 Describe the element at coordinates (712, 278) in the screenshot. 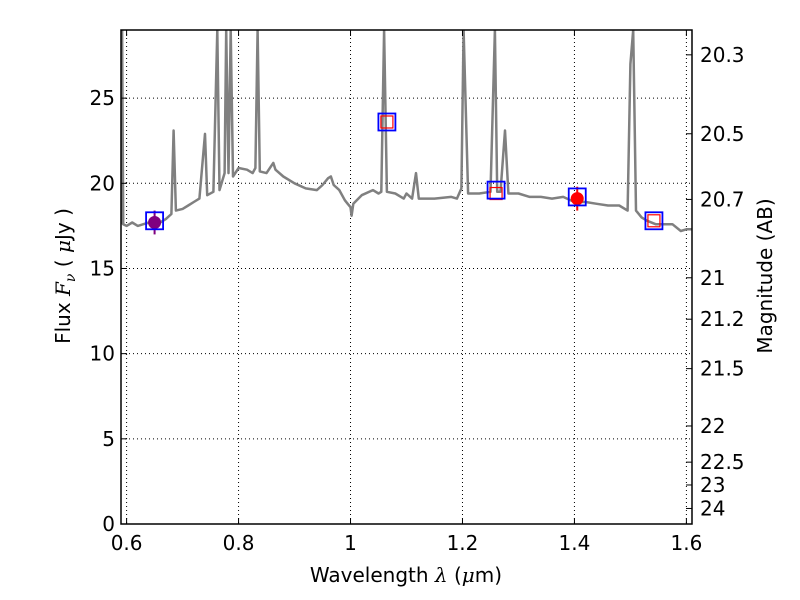

I see `y2-tick-label: 21` at that location.